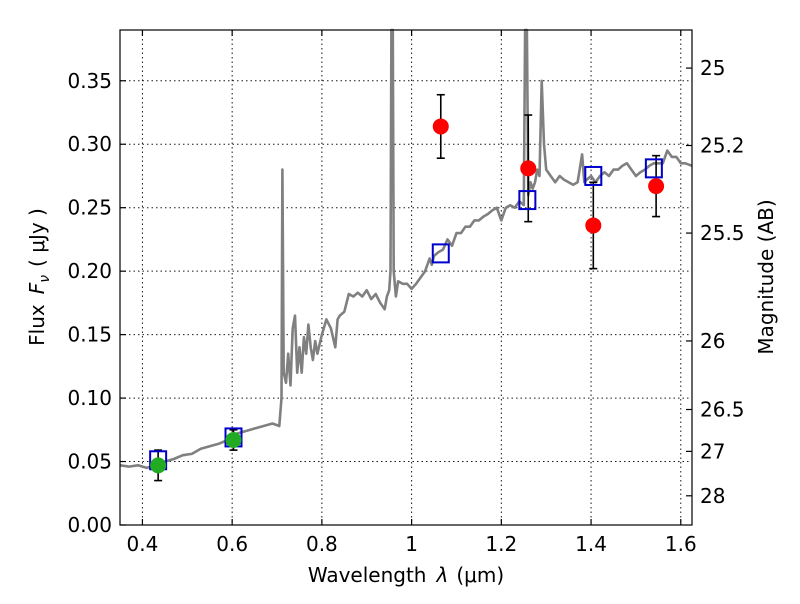 This screenshot has width=800, height=604. Describe the element at coordinates (722, 146) in the screenshot. I see `y2-tick-label: 25.2` at that location.